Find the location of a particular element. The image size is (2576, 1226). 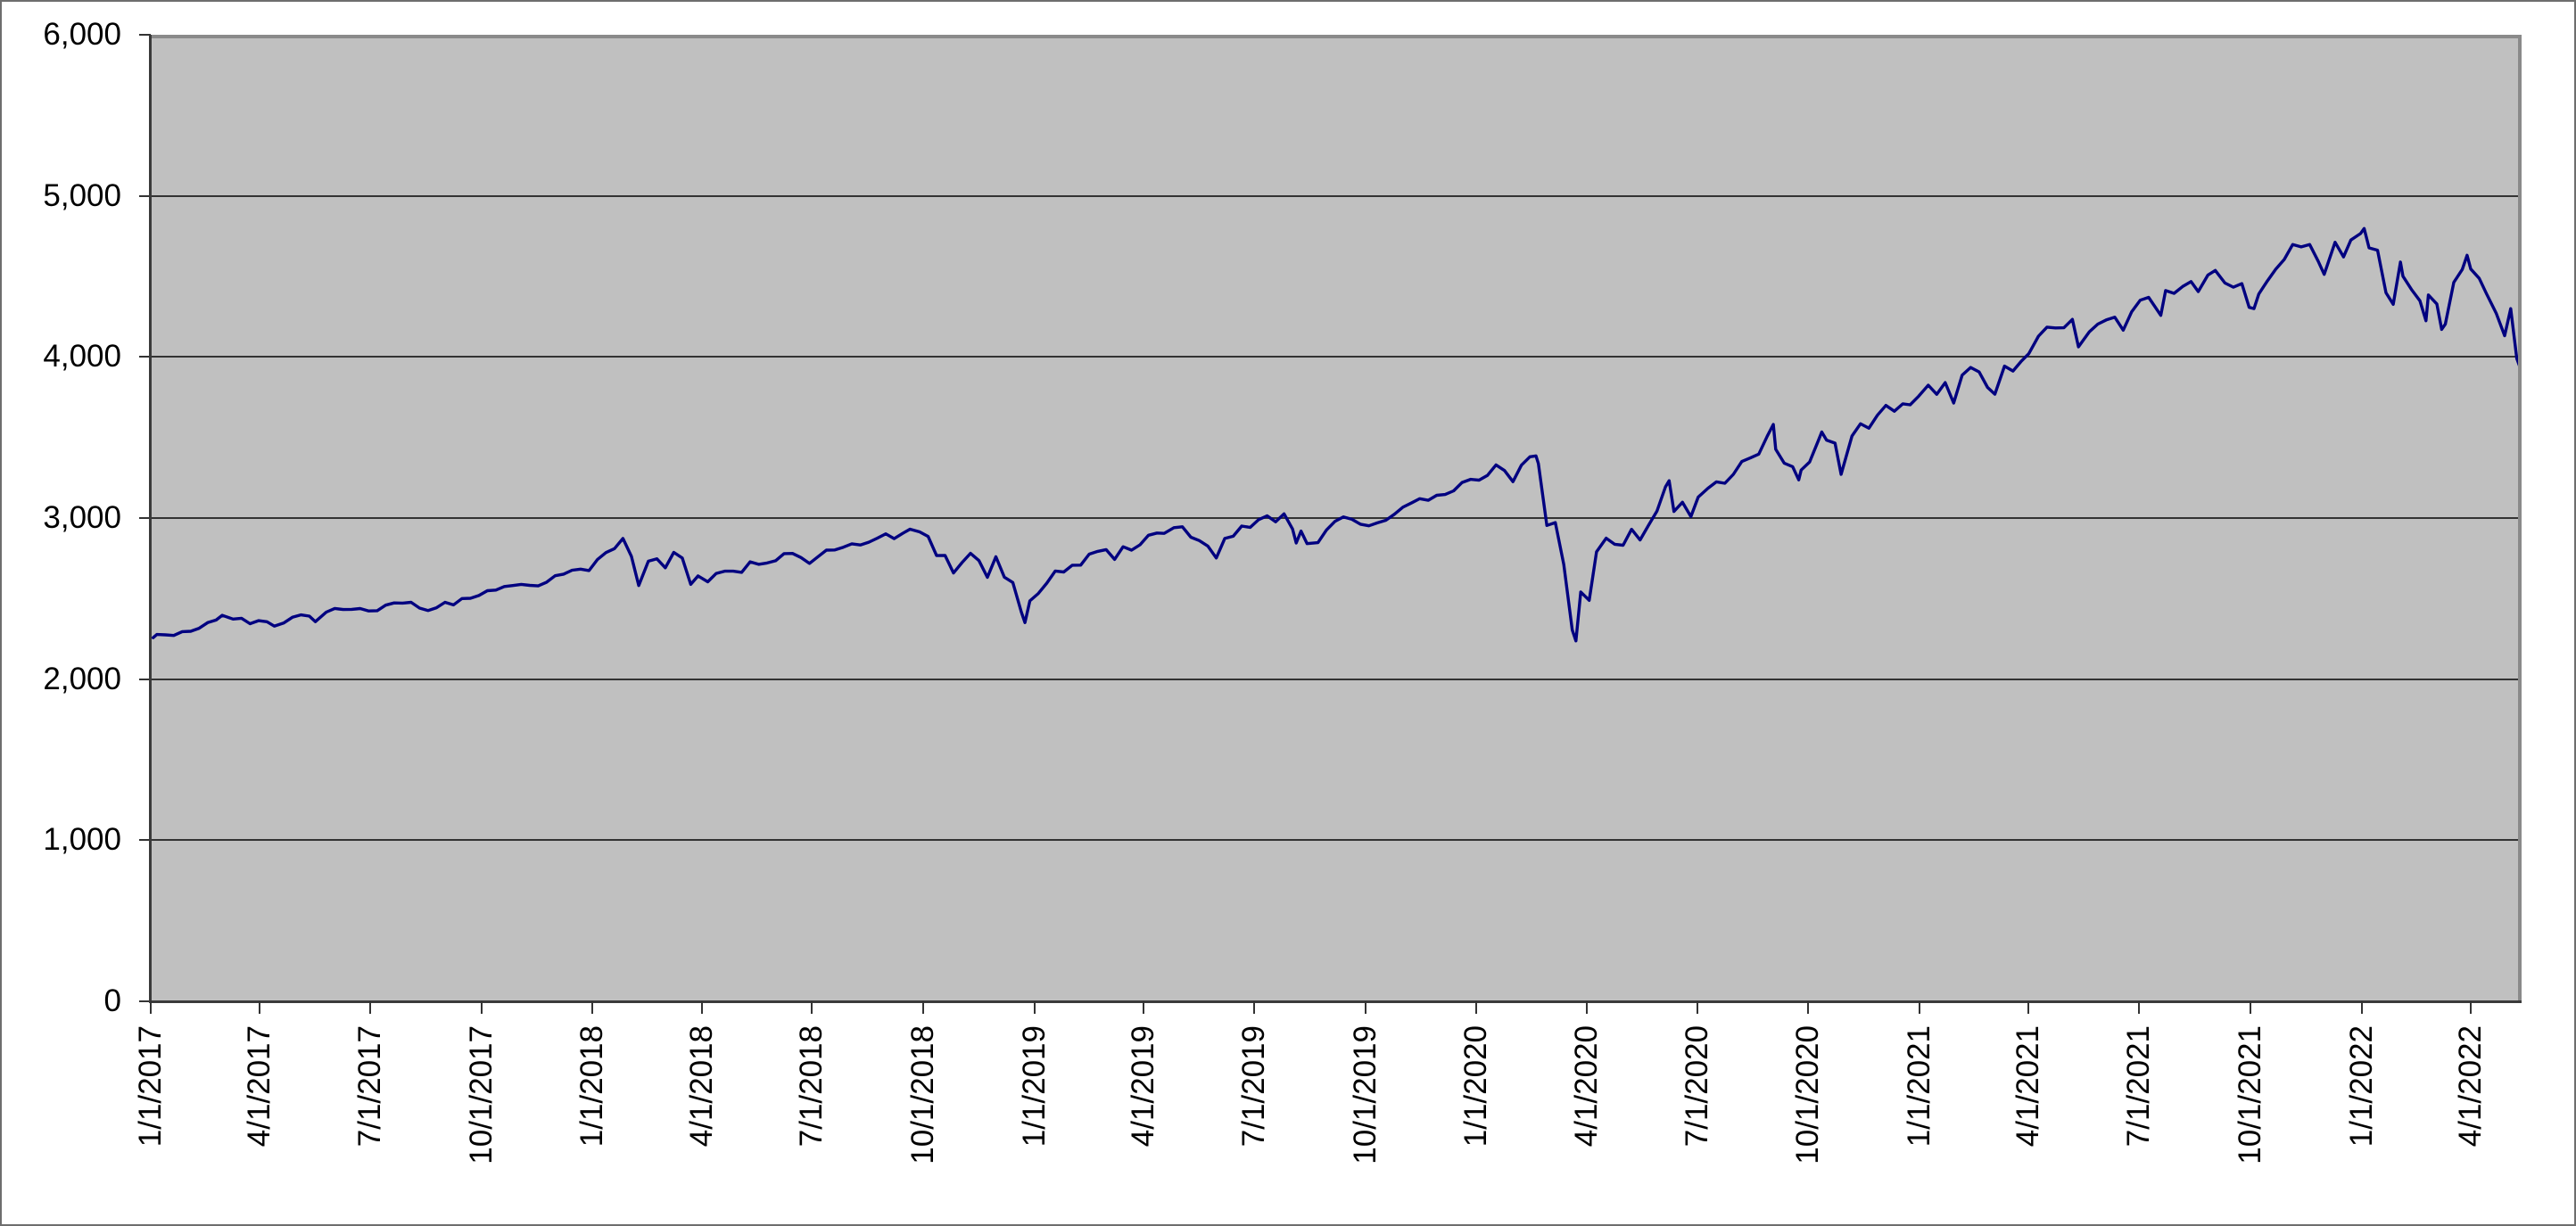

x-axis-tick-label: 4/1/2020 is located at coordinates (1587, 1086).